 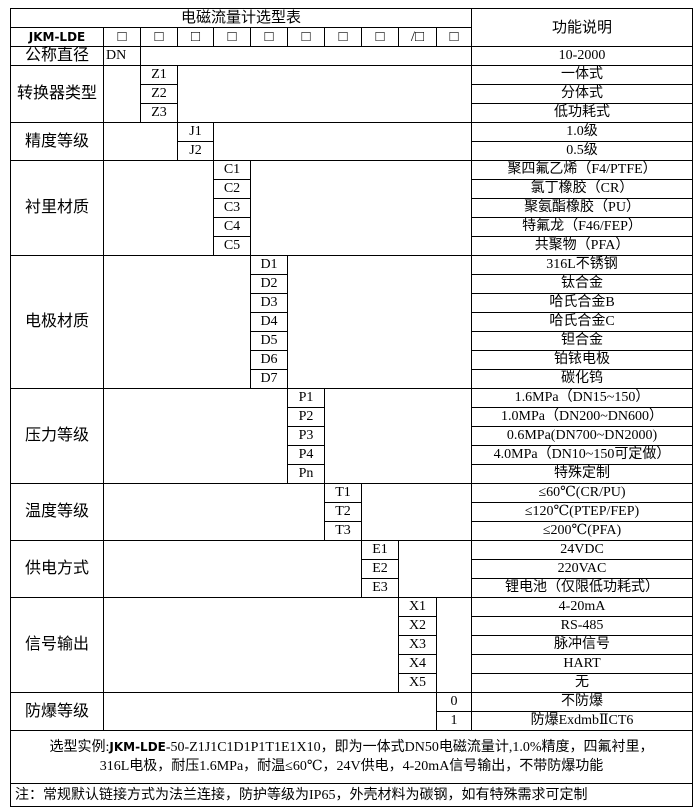 What do you see at coordinates (582, 721) in the screenshot?
I see `option-description: 防爆ExdmbⅡCT6` at bounding box center [582, 721].